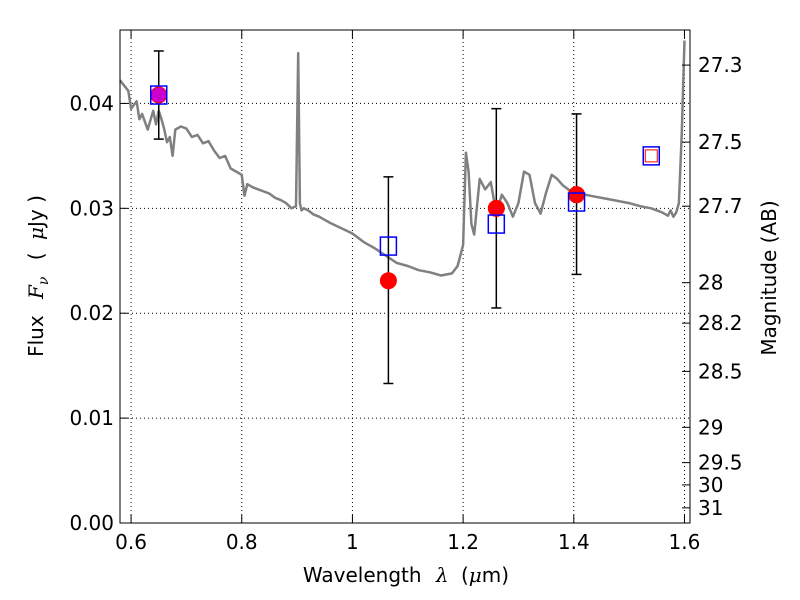 The image size is (800, 600). Describe the element at coordinates (463, 542) in the screenshot. I see `x-tick-label: 1.2` at that location.